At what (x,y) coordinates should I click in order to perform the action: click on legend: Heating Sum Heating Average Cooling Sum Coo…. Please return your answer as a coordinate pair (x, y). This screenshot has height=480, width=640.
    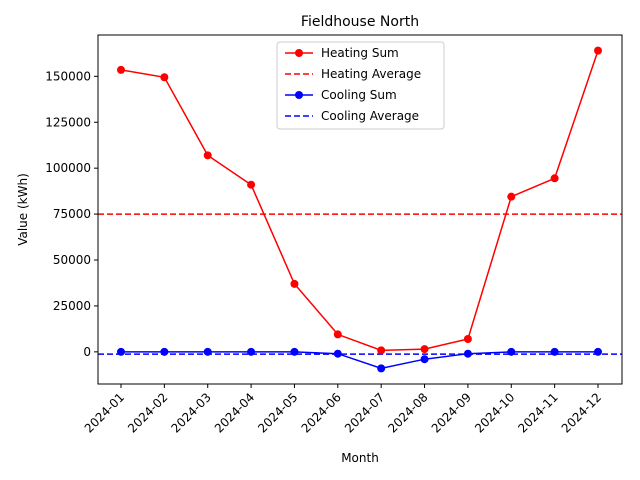
    Looking at the image, I should click on (360, 85).